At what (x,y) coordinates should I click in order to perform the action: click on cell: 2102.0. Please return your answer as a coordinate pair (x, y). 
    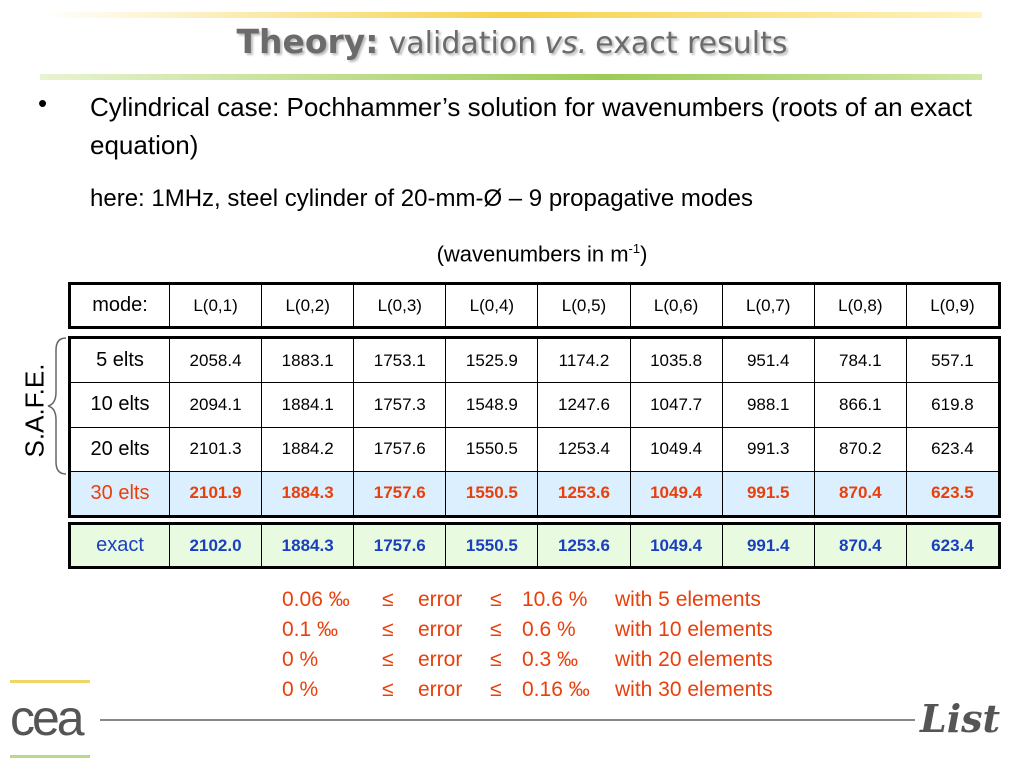
    Looking at the image, I should click on (215, 545).